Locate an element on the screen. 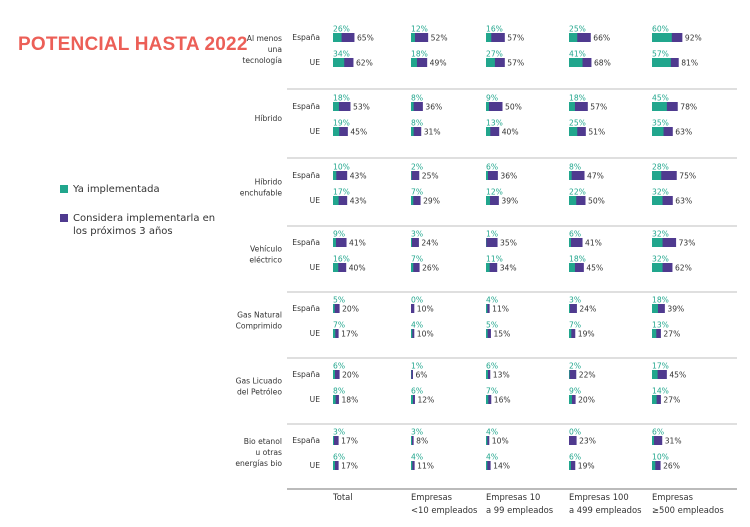  implemented-label: 1% is located at coordinates (492, 234).